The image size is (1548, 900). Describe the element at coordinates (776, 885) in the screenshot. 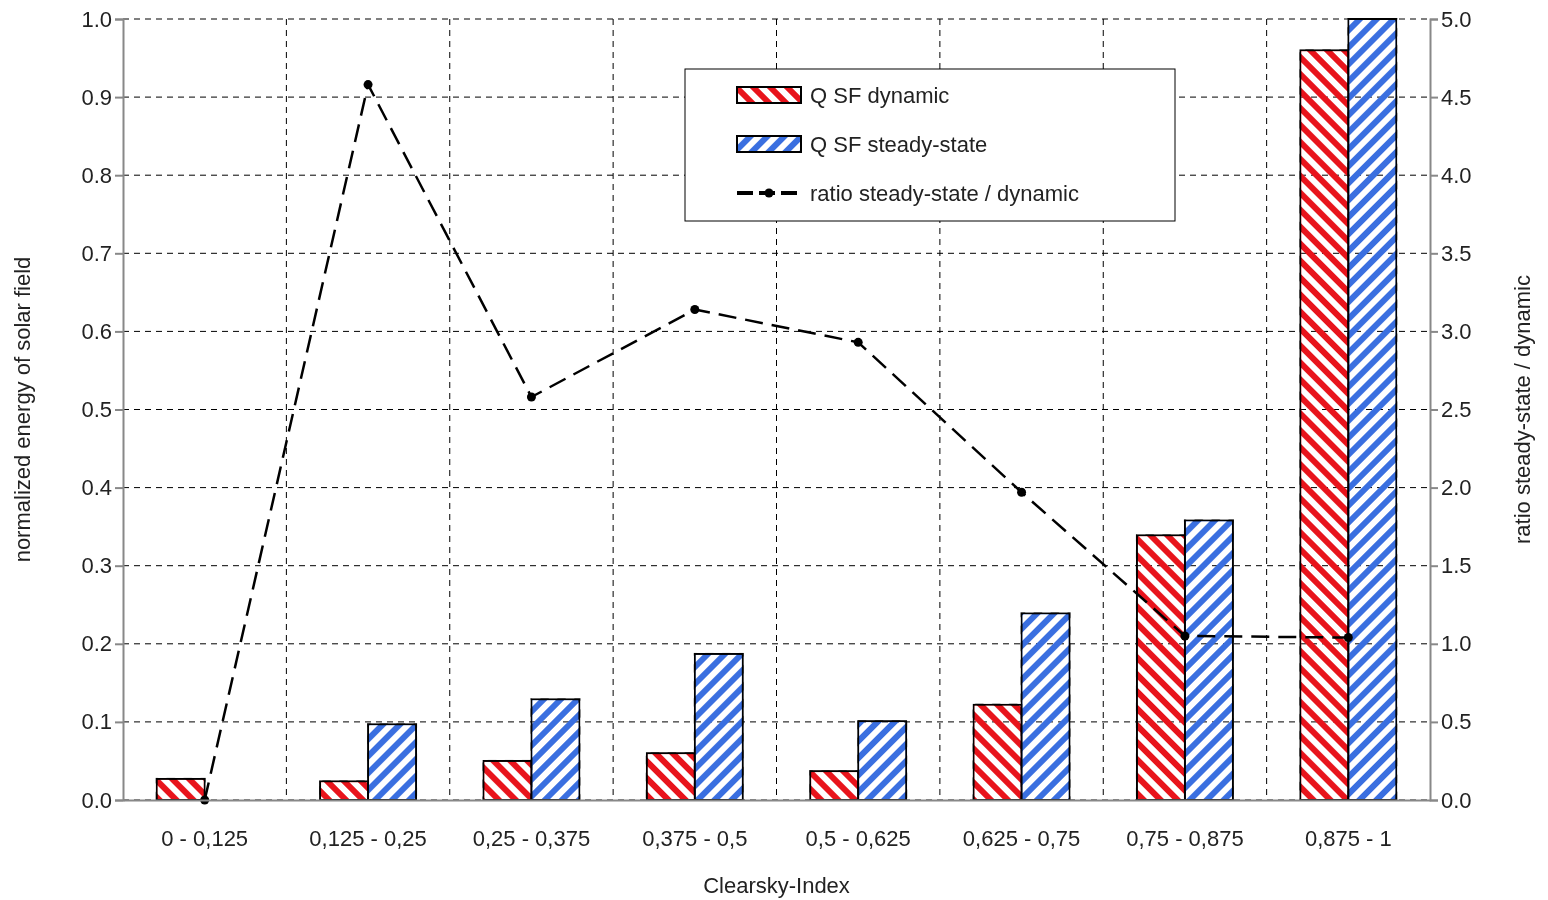

I see `x-axis-title: Clearsky-Index` at that location.